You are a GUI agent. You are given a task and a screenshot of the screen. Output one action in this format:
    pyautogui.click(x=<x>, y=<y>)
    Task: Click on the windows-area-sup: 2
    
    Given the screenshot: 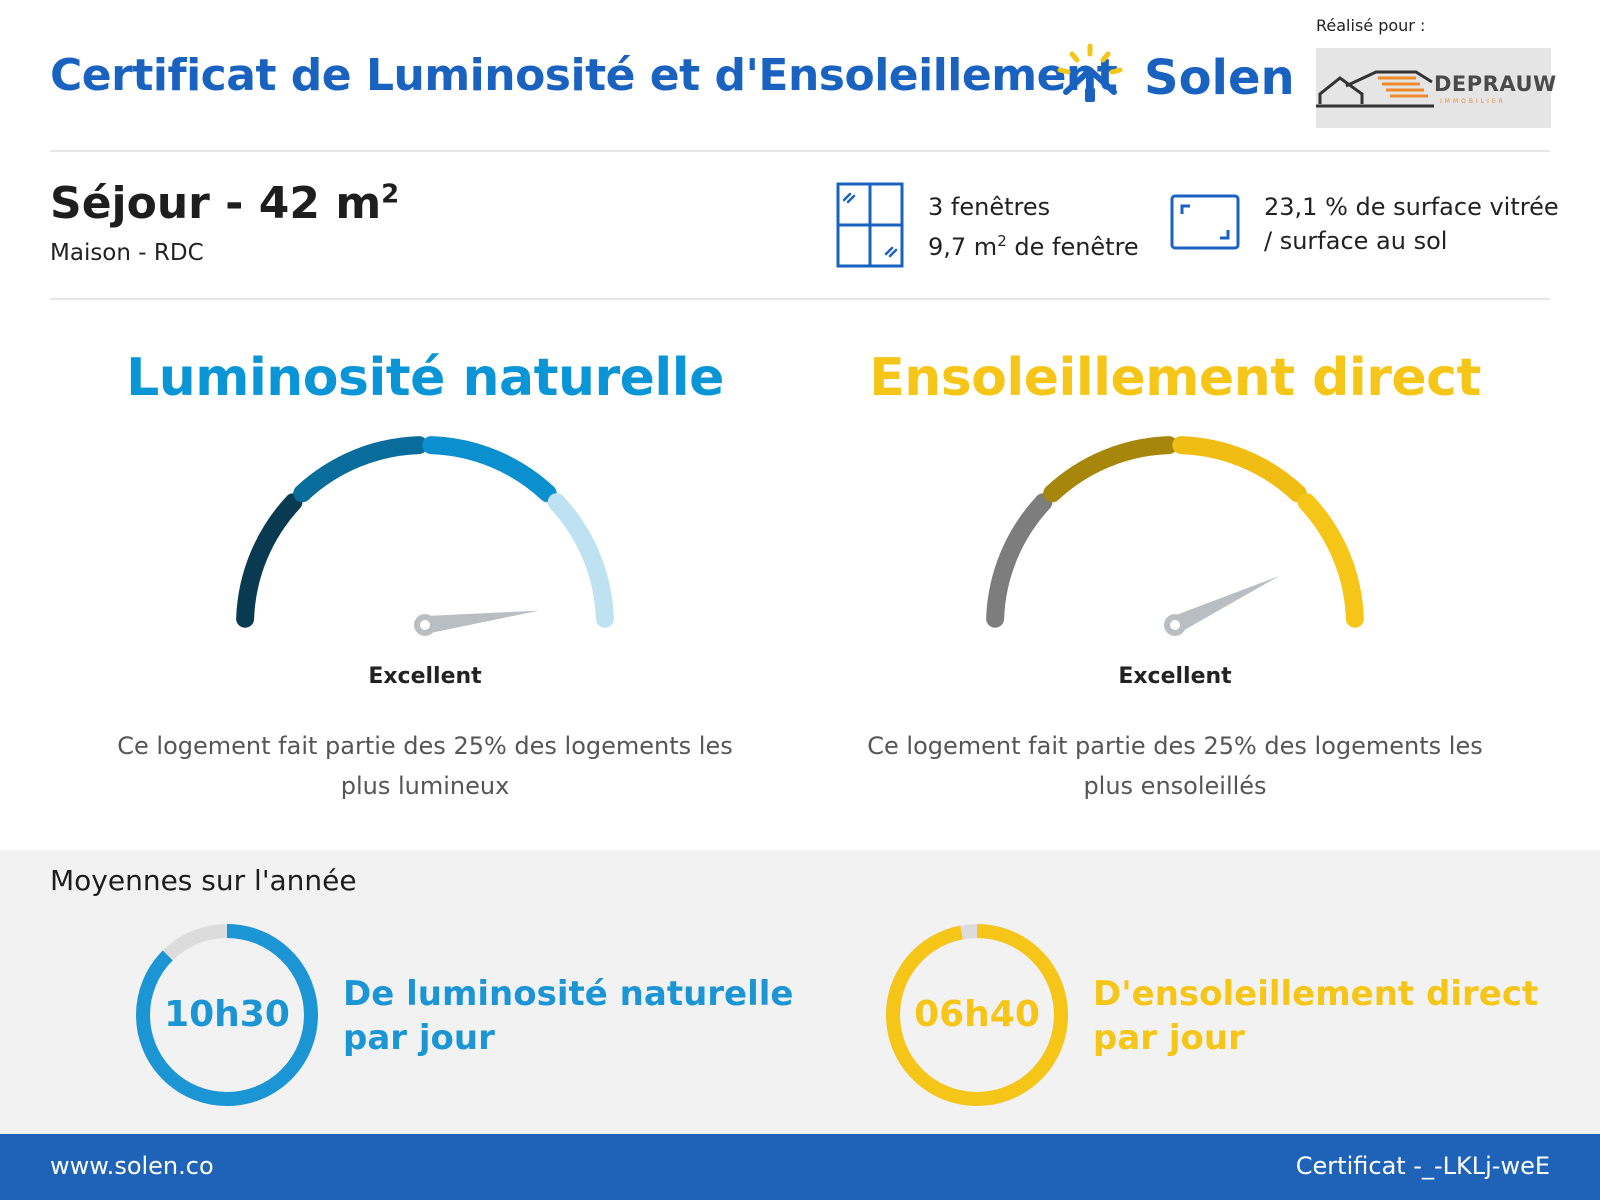 What is the action you would take?
    pyautogui.click(x=1002, y=241)
    